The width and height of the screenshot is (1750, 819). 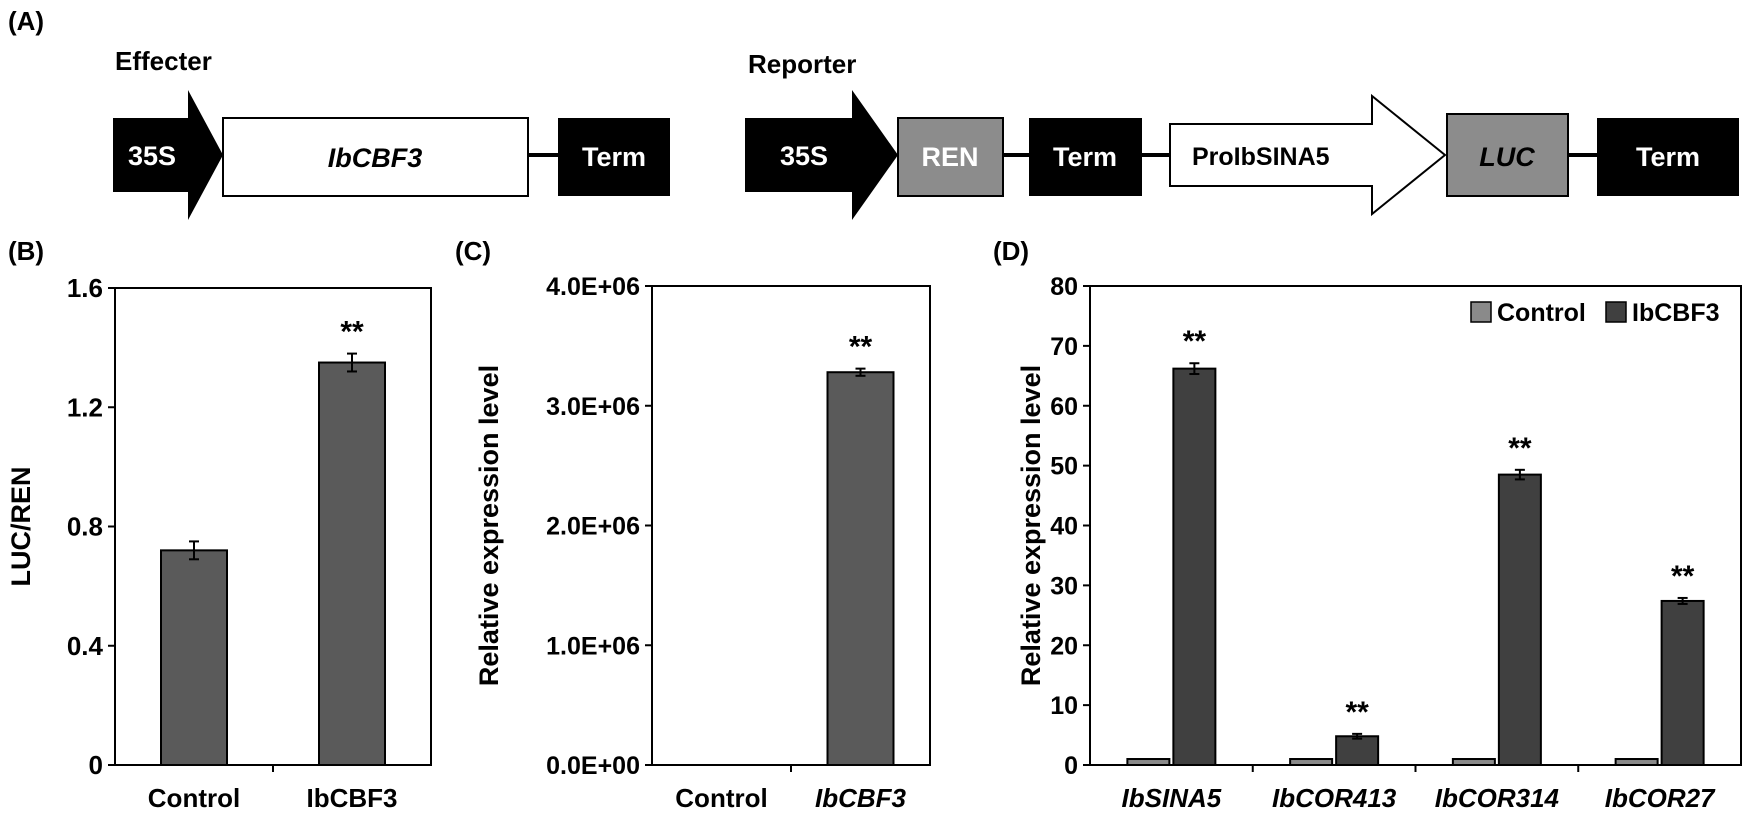 What do you see at coordinates (1064, 347) in the screenshot?
I see `y-tick-label: 70` at bounding box center [1064, 347].